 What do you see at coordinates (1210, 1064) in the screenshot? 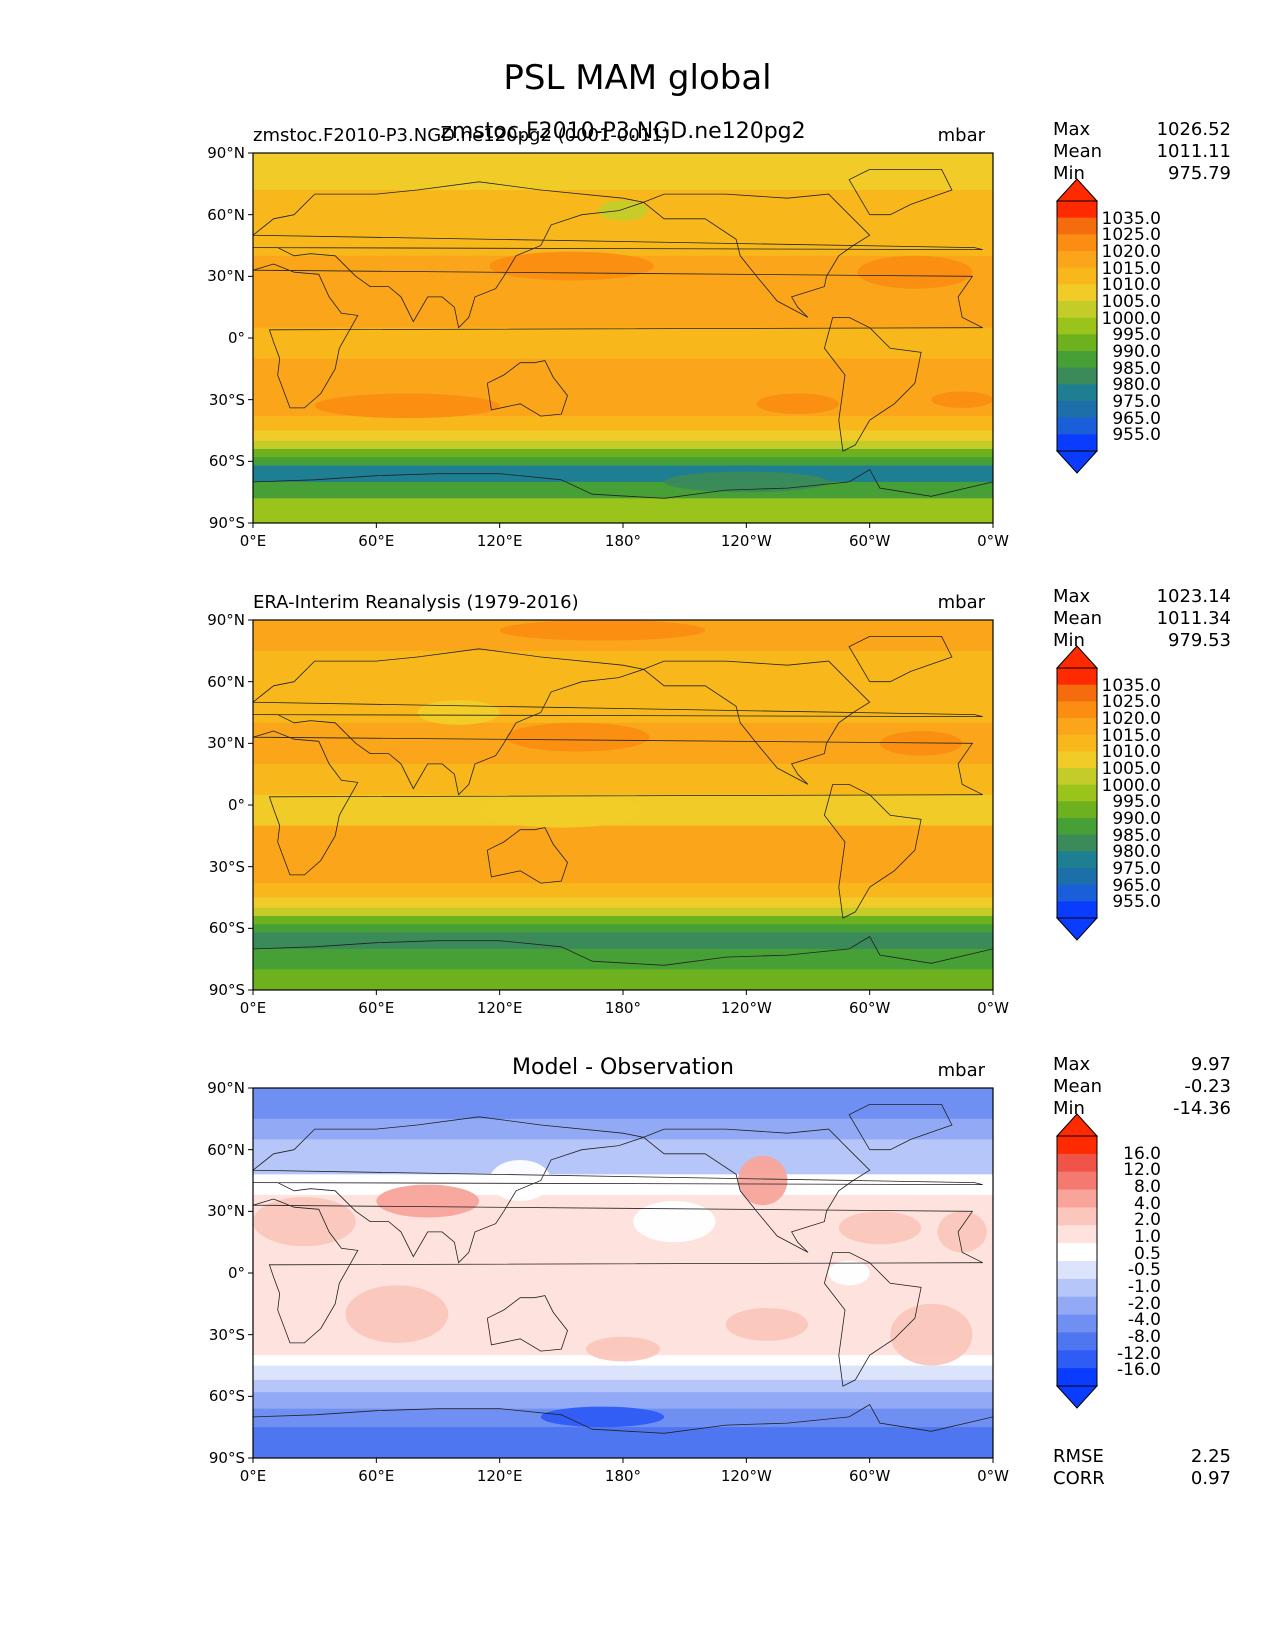
I see `stat-value-max-diff: 9.97` at bounding box center [1210, 1064].